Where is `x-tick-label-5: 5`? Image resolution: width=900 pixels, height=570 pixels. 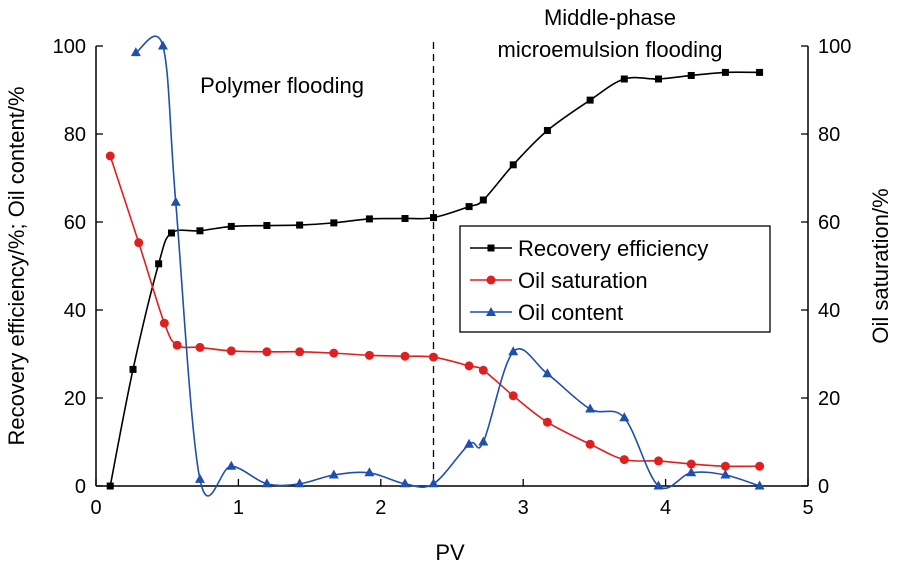
x-tick-label-5: 5 is located at coordinates (807, 508).